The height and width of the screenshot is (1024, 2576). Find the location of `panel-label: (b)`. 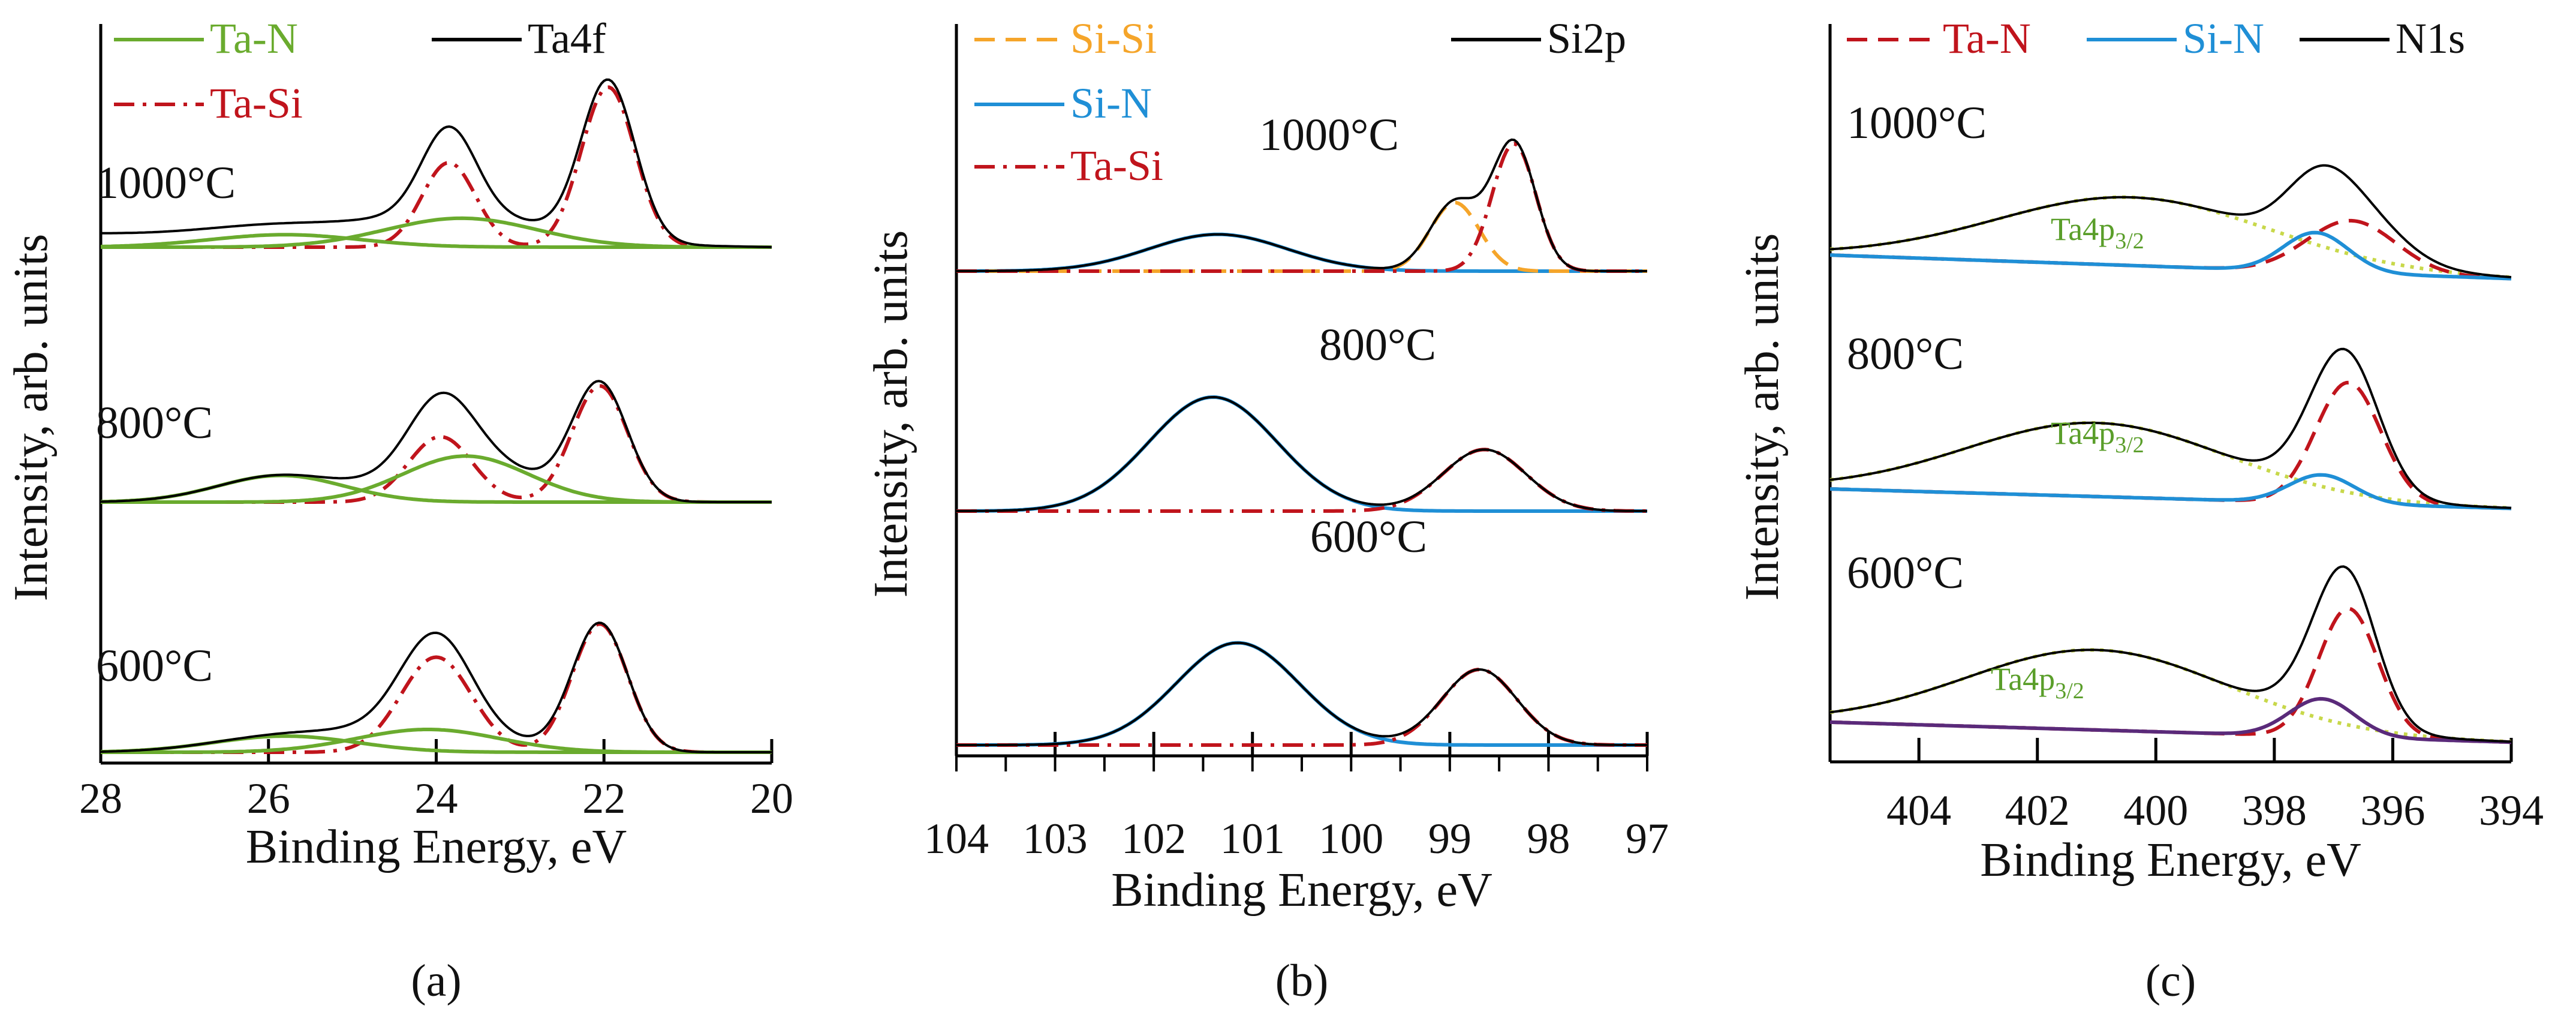

panel-label: (b) is located at coordinates (1302, 981).